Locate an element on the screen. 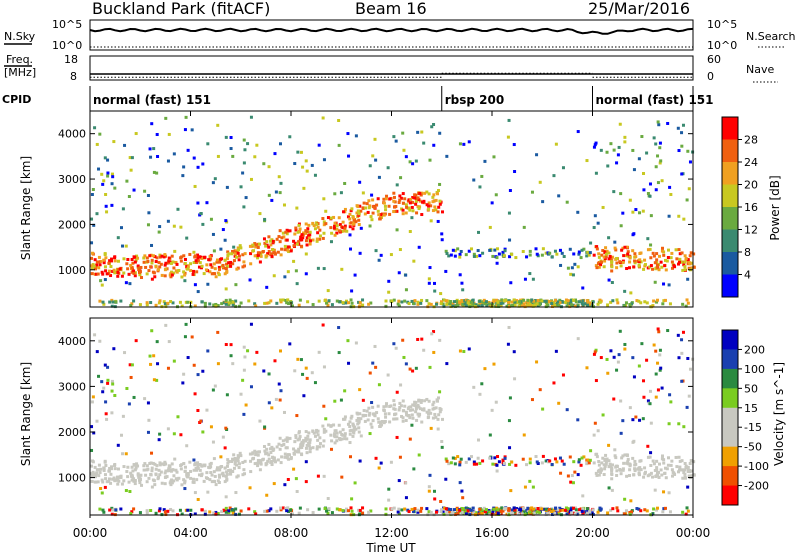 The width and height of the screenshot is (800, 554). velocity-colorbar-swatch is located at coordinates (730, 417).